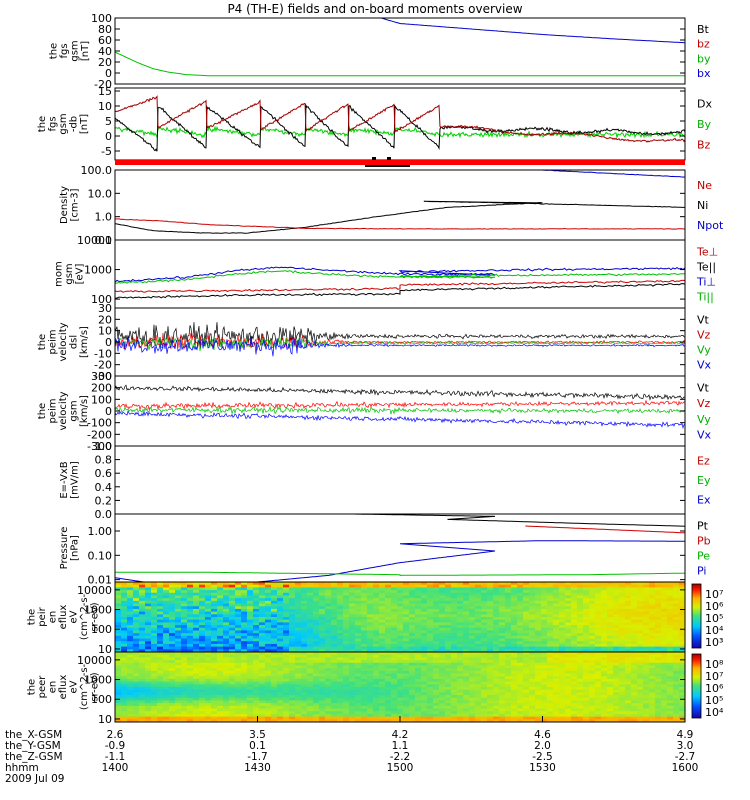  I want to click on ytick-label: 0.10, so click(100, 555).